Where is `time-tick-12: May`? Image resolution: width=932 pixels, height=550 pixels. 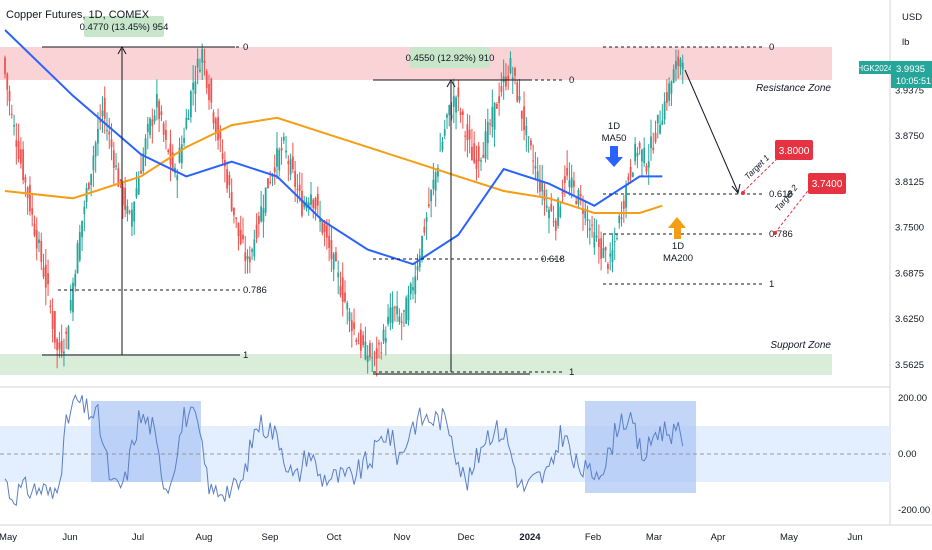
time-tick-12: May is located at coordinates (789, 537).